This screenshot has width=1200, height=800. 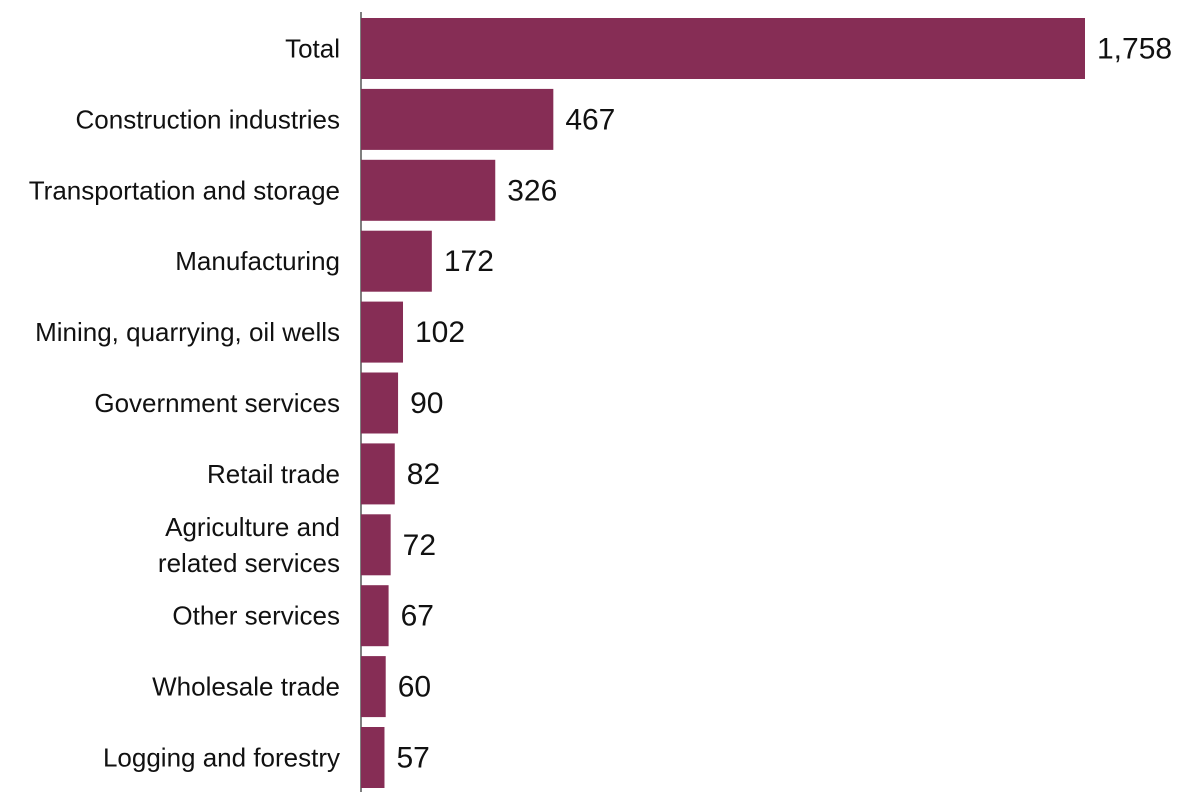 I want to click on bar-value-label: 467, so click(x=590, y=119).